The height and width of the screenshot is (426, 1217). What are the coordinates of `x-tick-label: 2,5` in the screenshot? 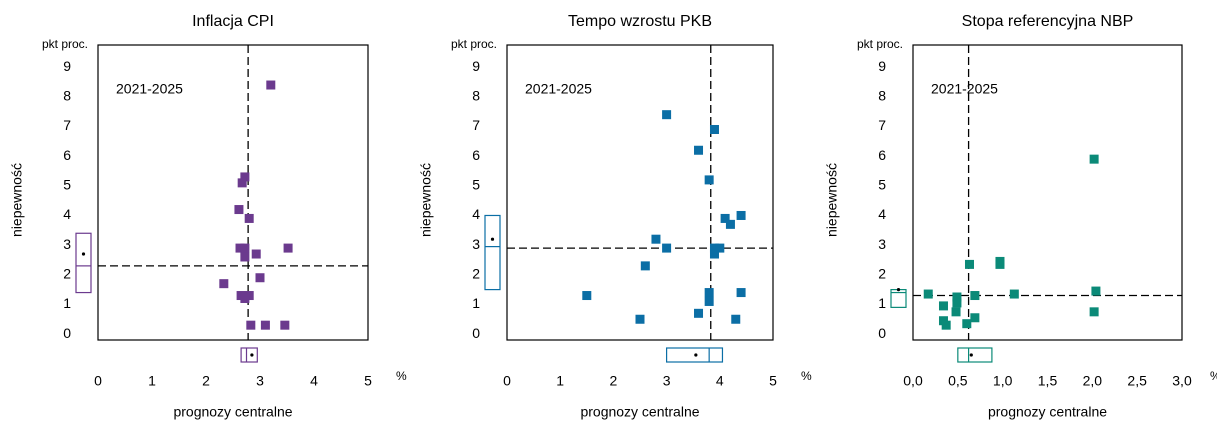 It's located at (1137, 381).